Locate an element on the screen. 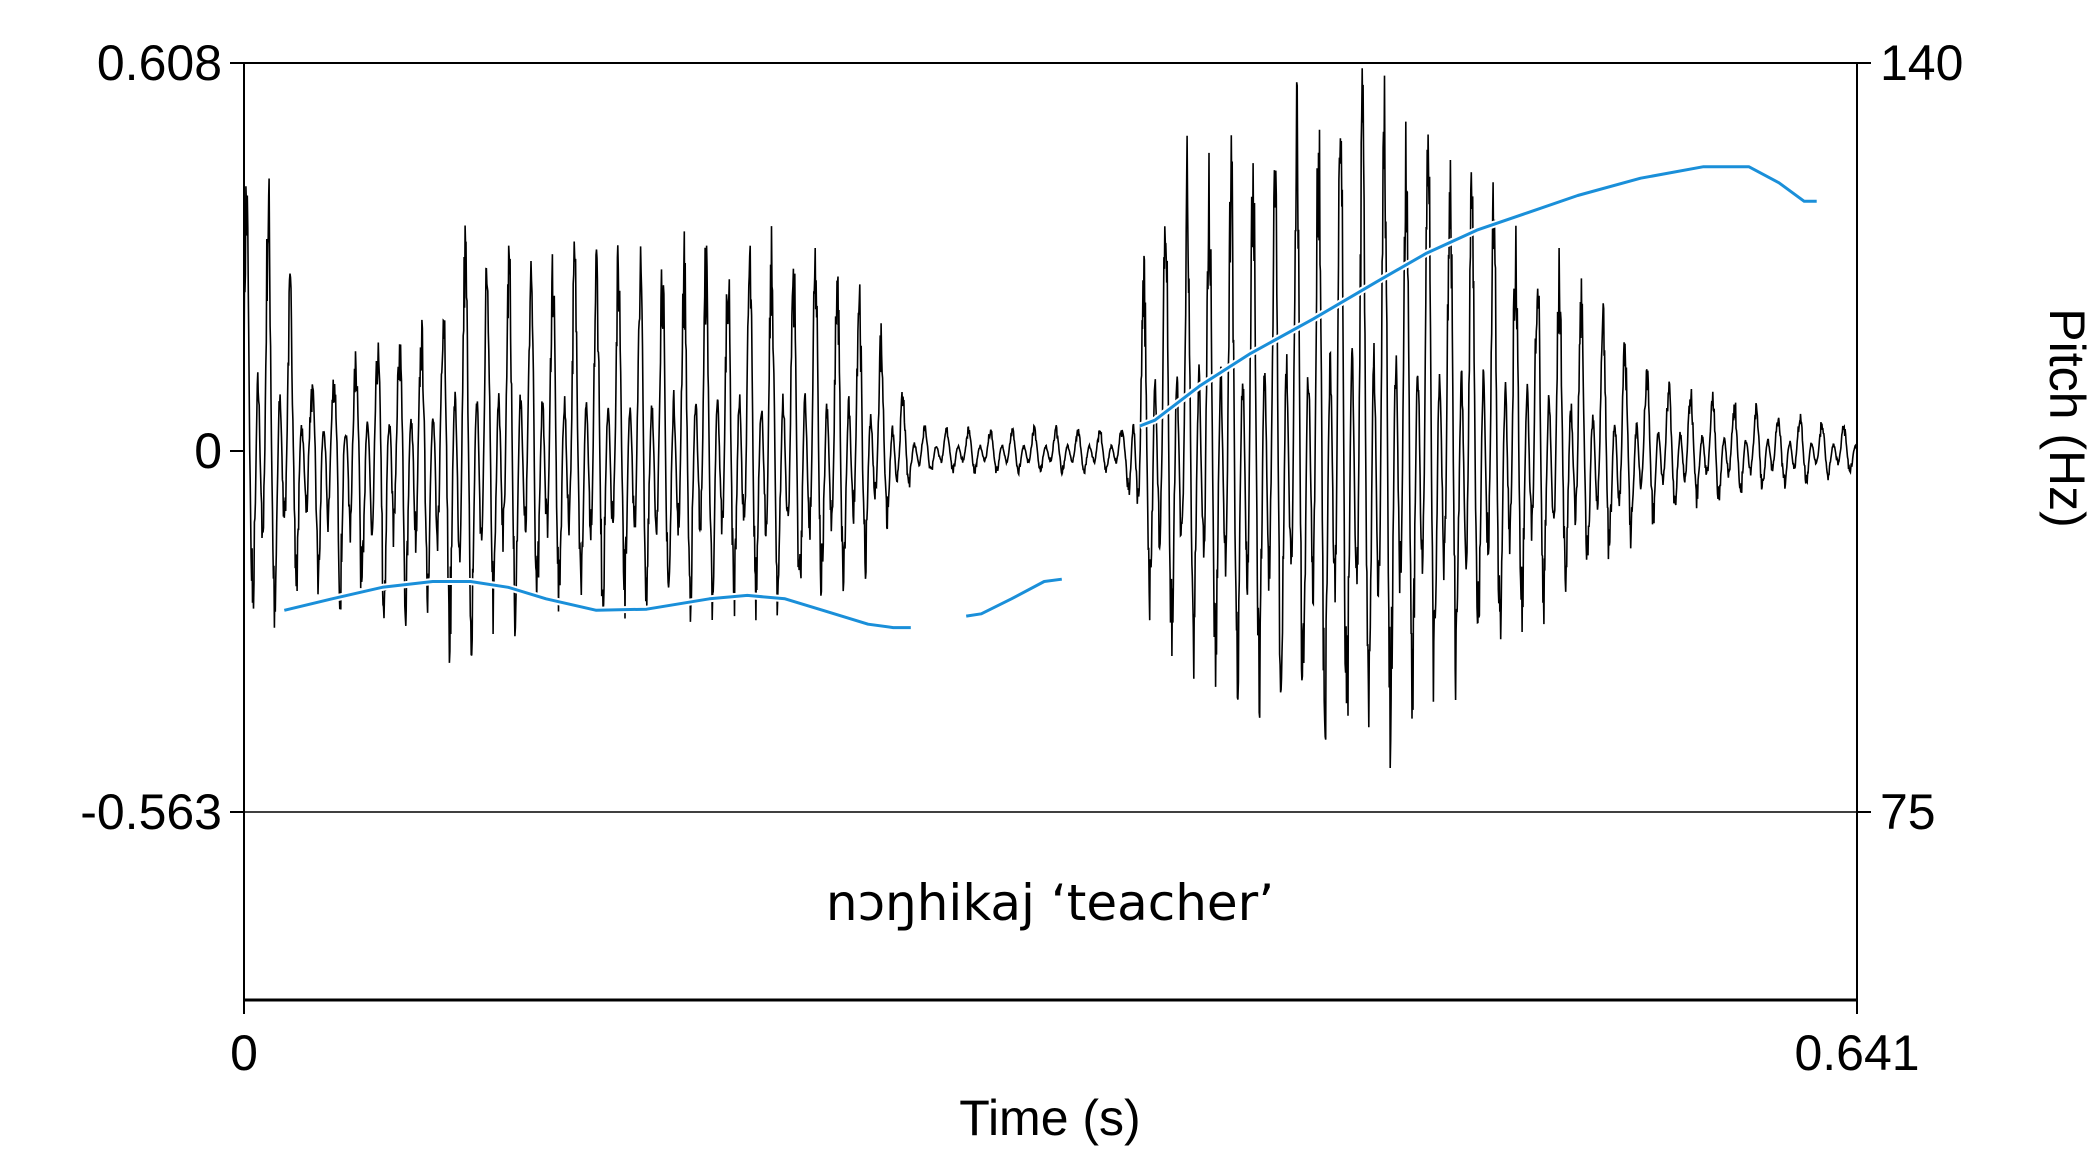 The width and height of the screenshot is (2100, 1159). pitch-tick-label-min: 75 is located at coordinates (1908, 812).